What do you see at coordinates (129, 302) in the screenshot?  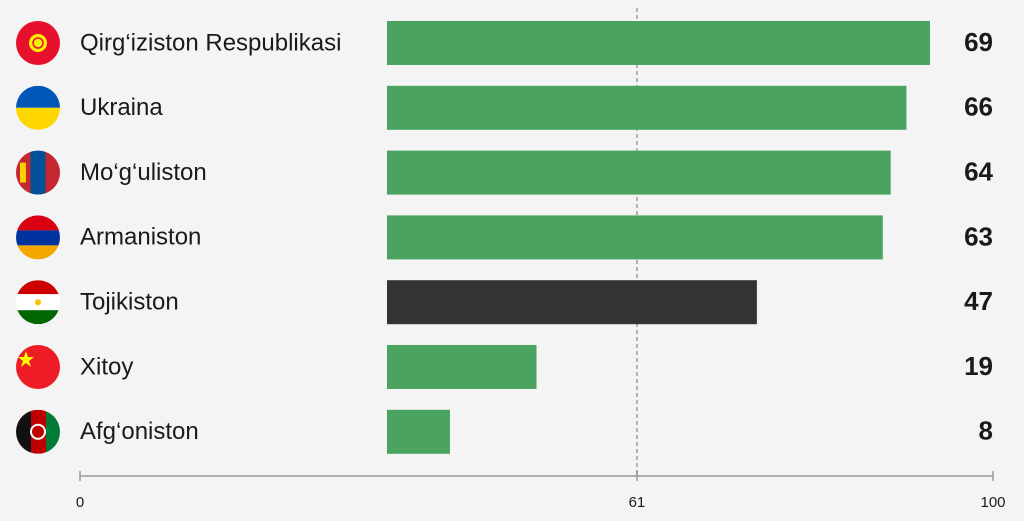 I see `category-label: Tojikiston` at bounding box center [129, 302].